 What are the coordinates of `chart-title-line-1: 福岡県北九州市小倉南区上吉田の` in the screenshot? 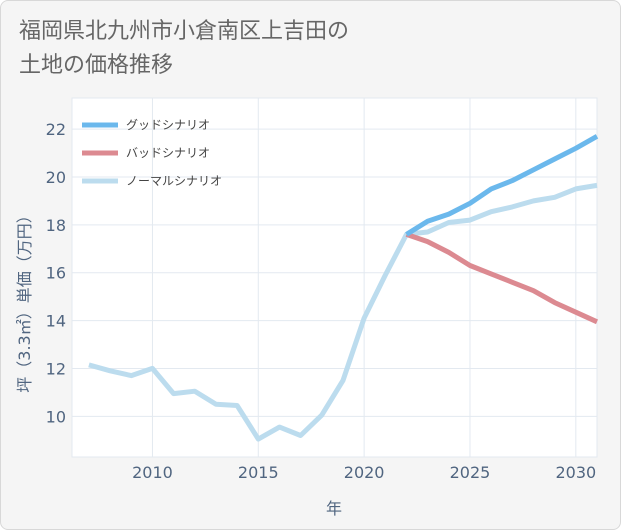 It's located at (184, 31).